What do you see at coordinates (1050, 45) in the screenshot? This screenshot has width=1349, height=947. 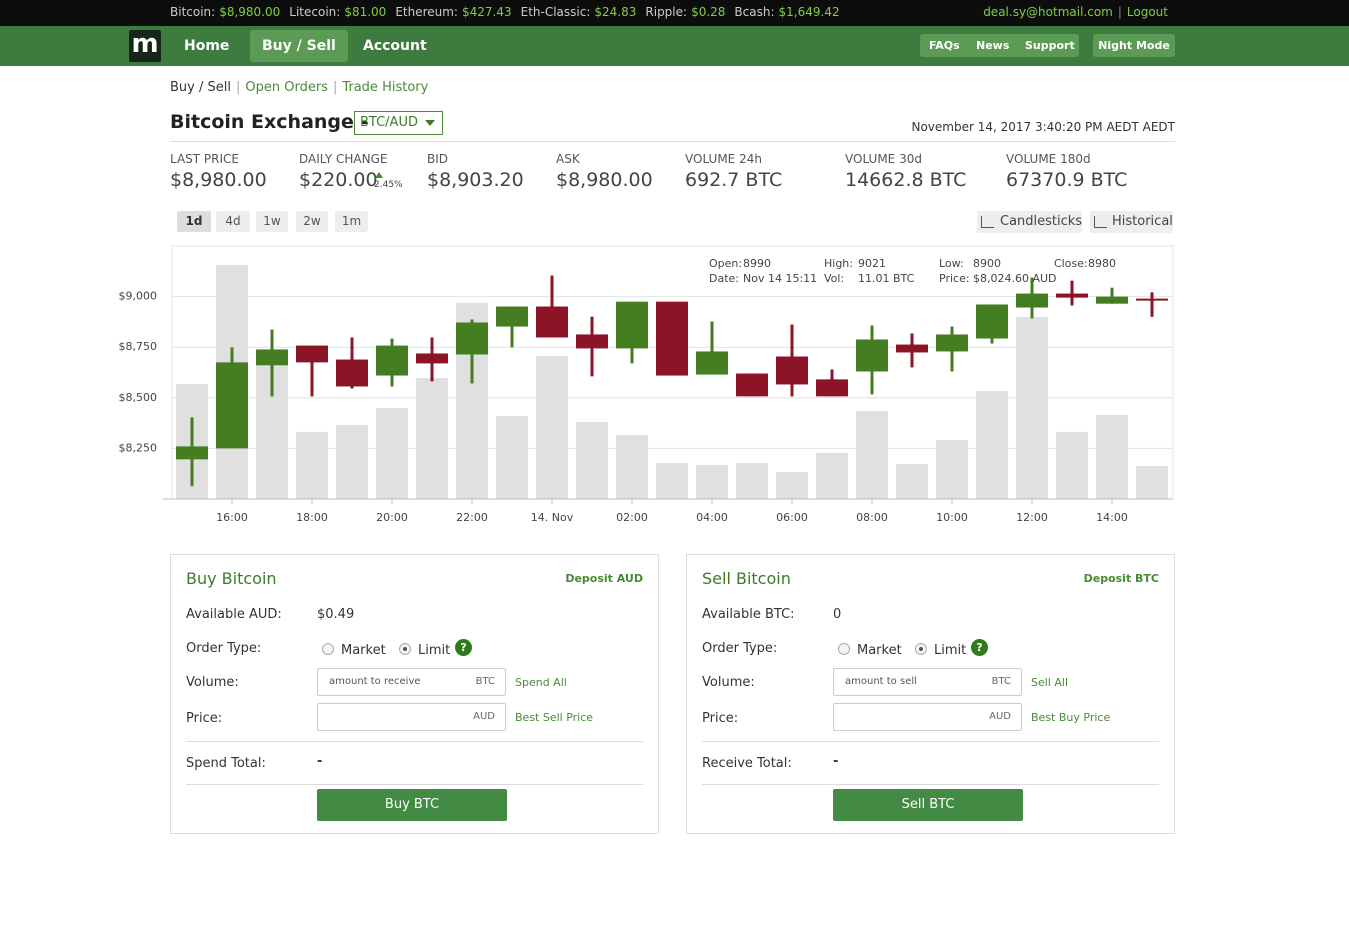 I see `nav-link: Support` at bounding box center [1050, 45].